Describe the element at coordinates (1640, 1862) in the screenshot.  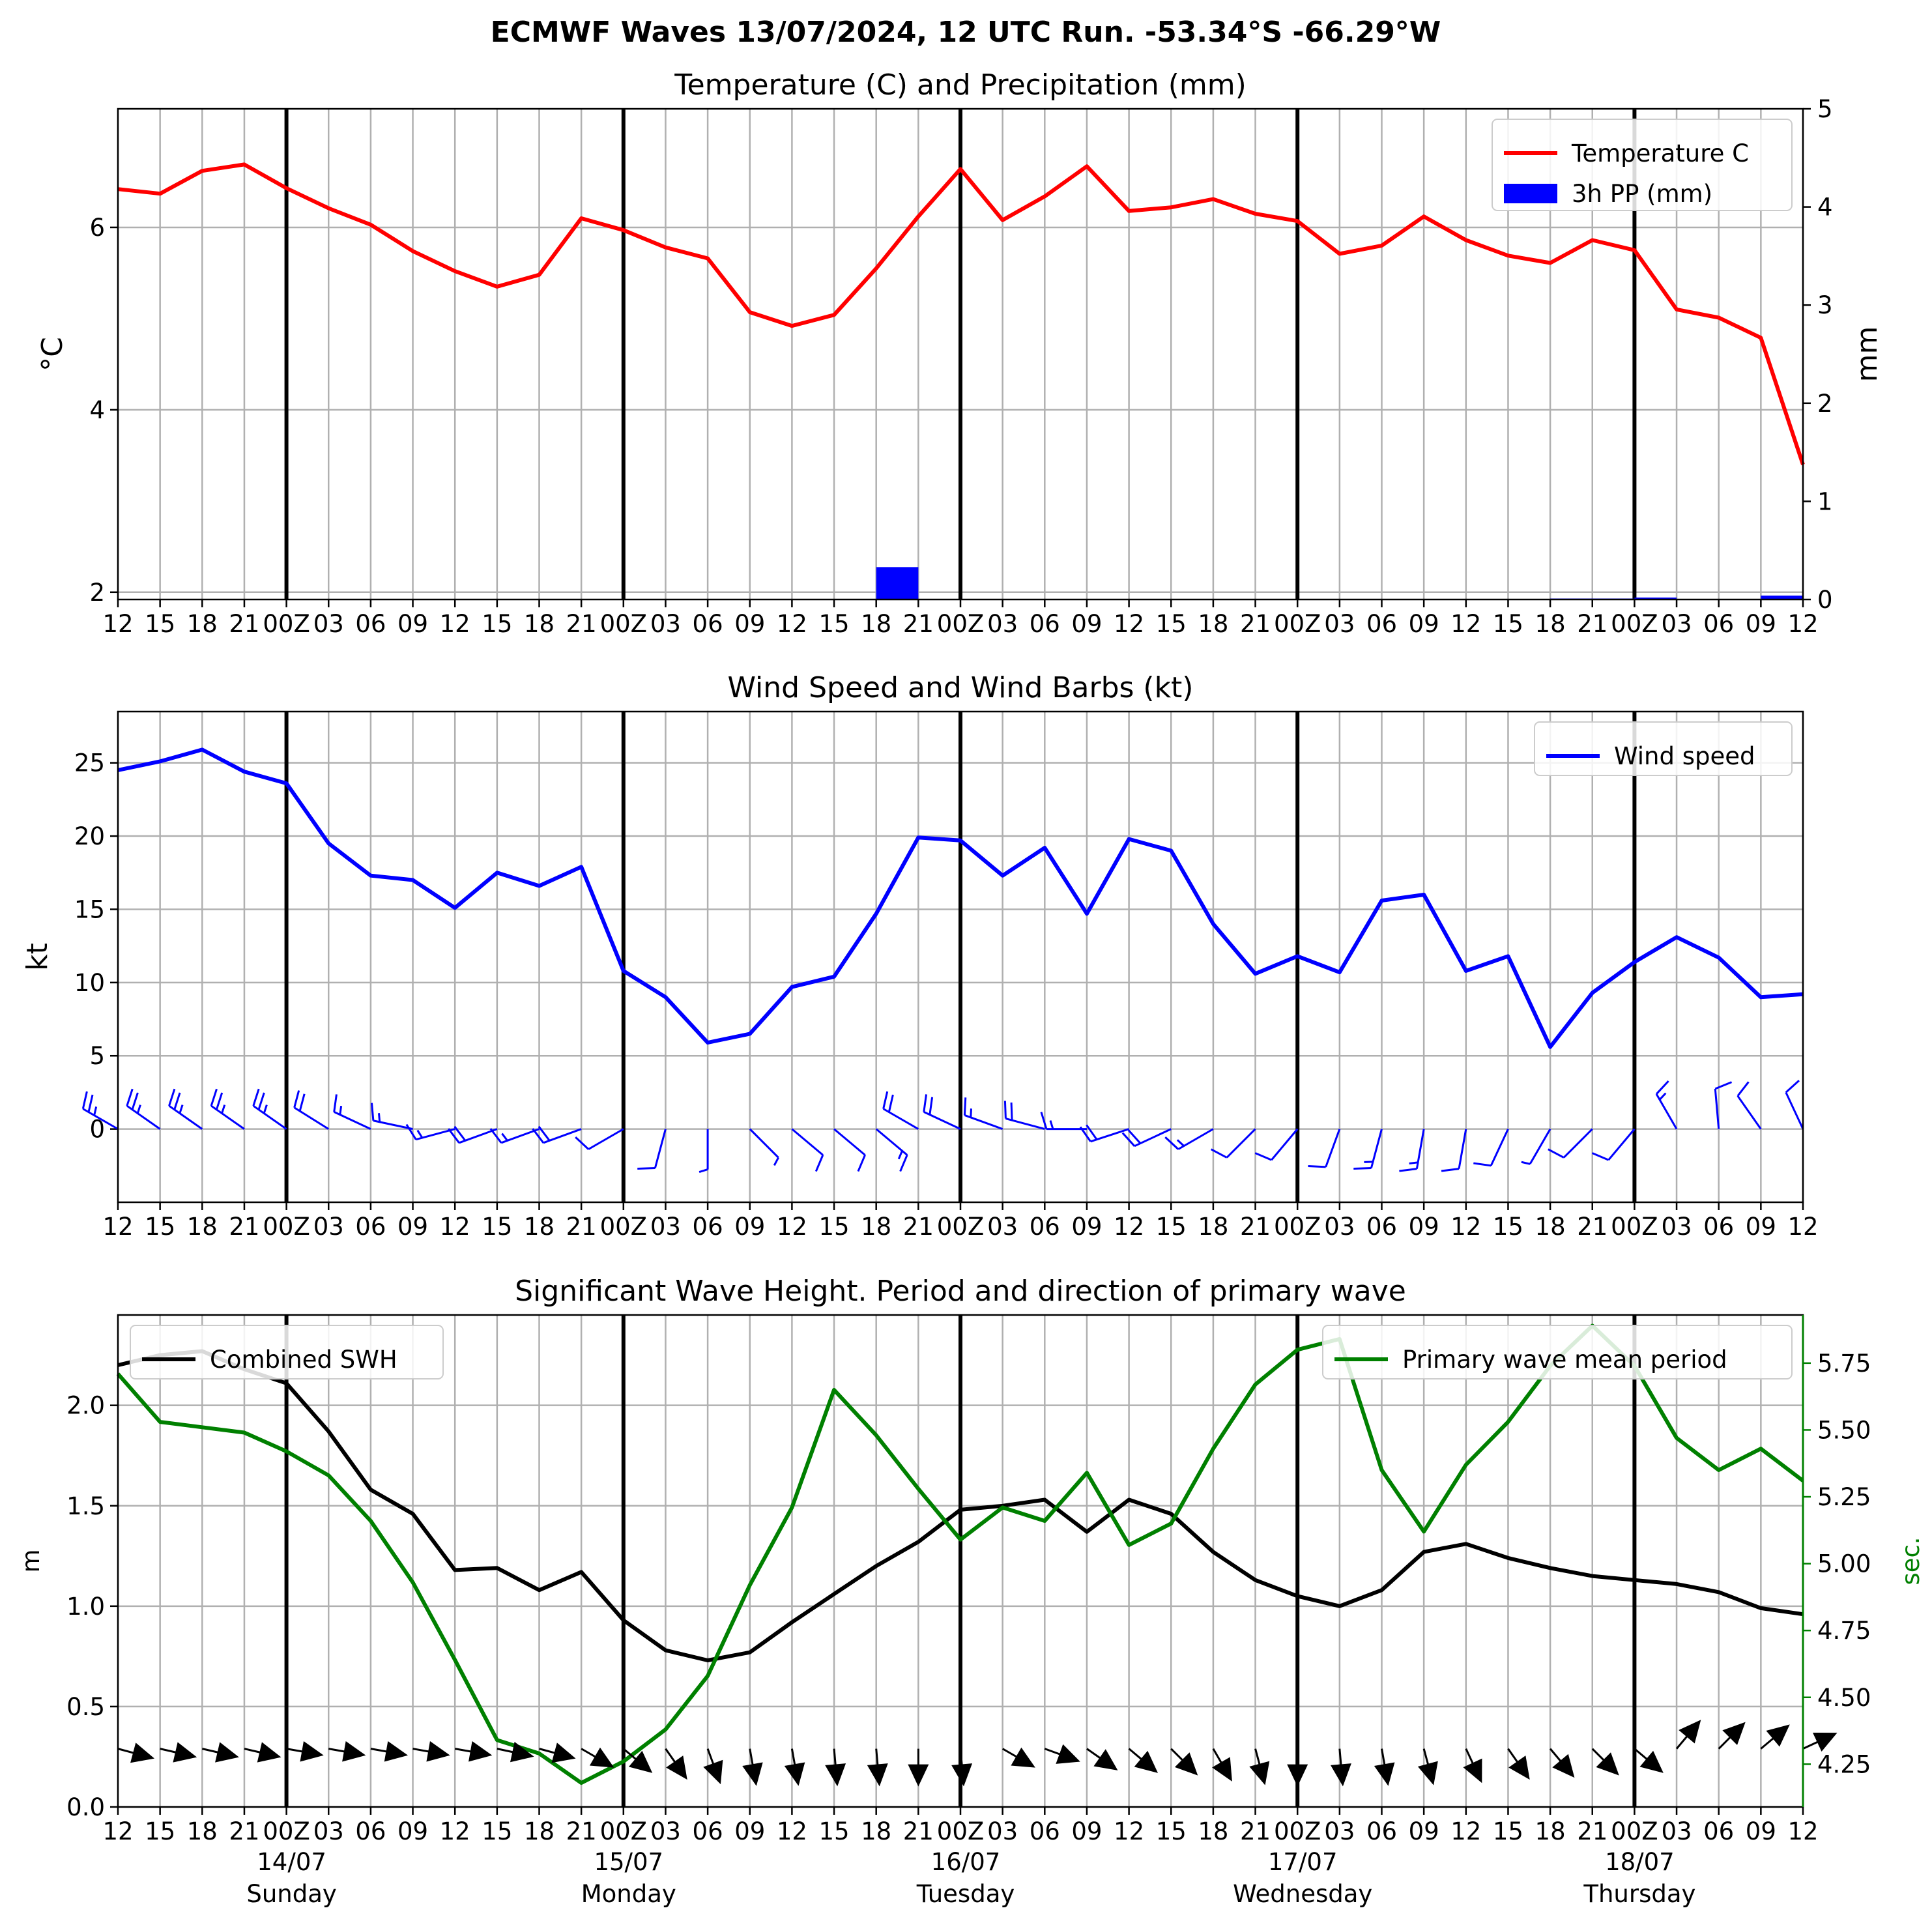
I see `date-label: 18/07` at that location.